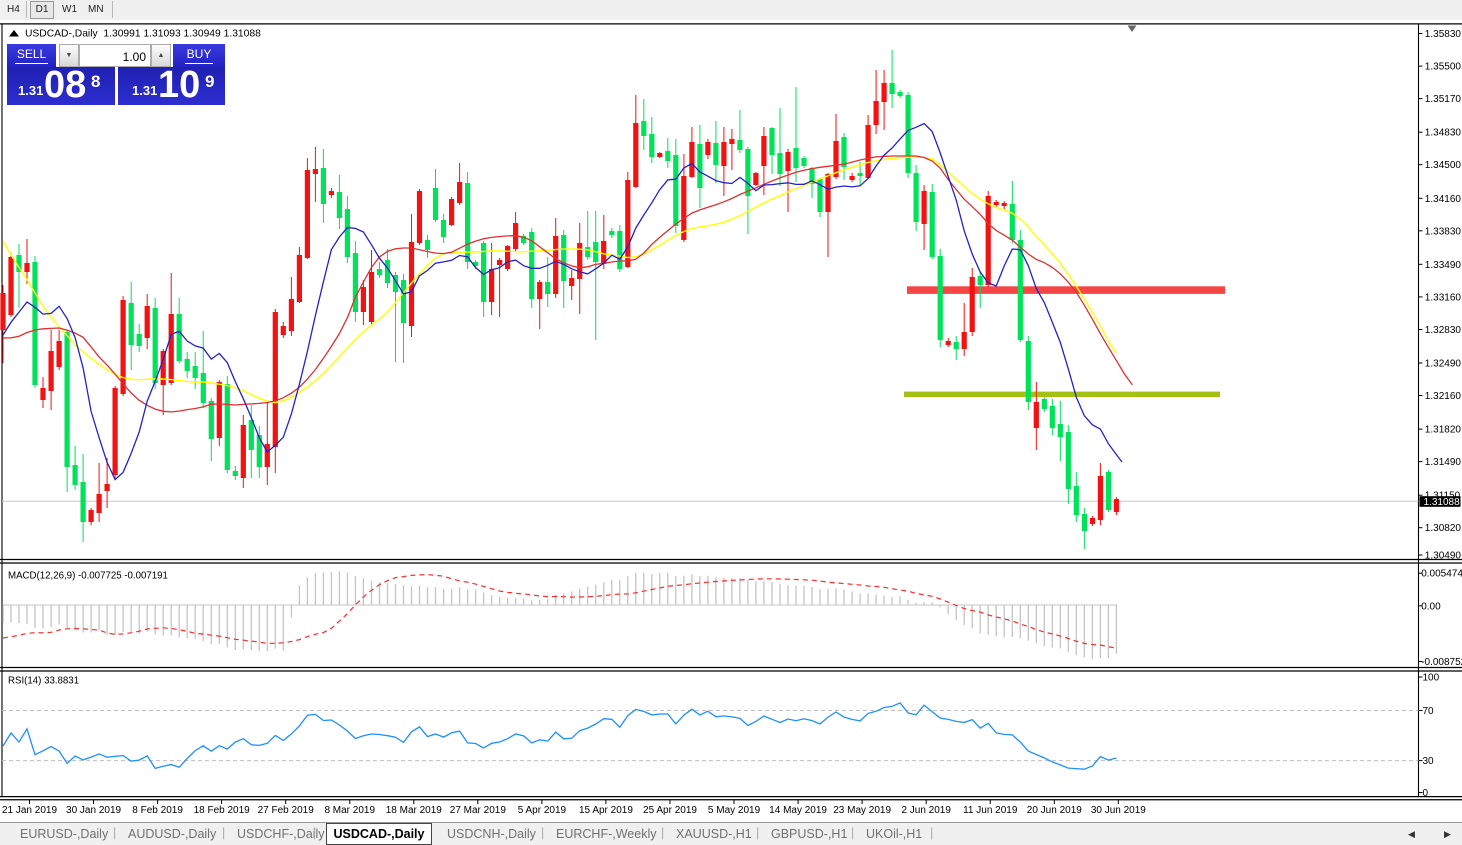 This screenshot has height=845, width=1462. What do you see at coordinates (349, 810) in the screenshot?
I see `svg-text: 8 Mar 2019` at bounding box center [349, 810].